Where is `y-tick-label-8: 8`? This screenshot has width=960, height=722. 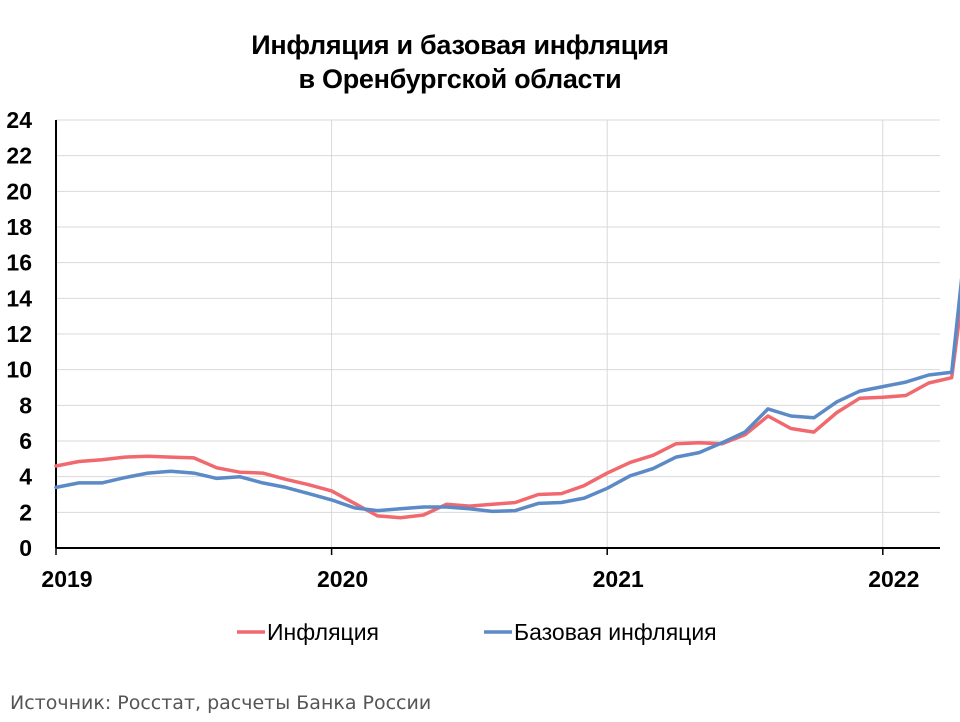
y-tick-label-8: 8 is located at coordinates (25, 405).